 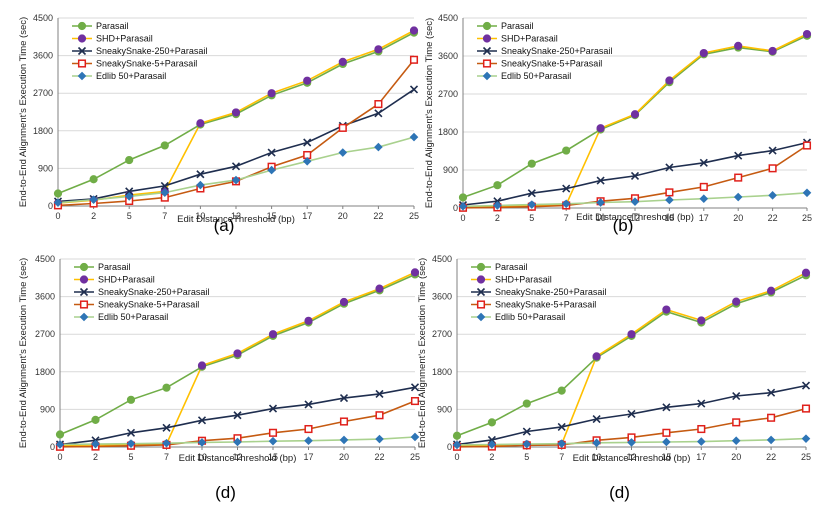 I want to click on y-tick-label: 2700, so click(x=45, y=334).